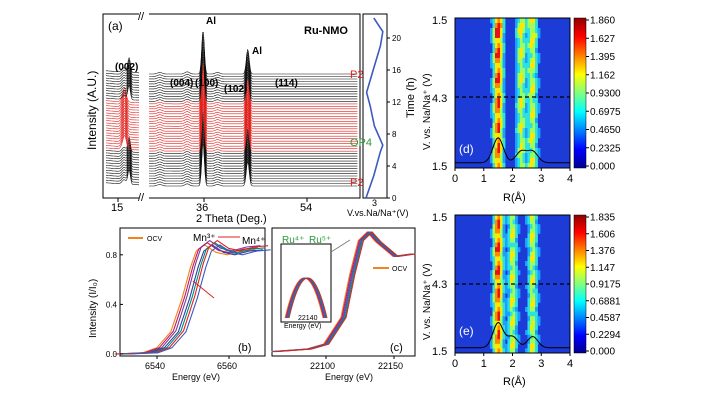  What do you see at coordinates (322, 366) in the screenshot?
I see `c-xtick-label-22100: 22100` at bounding box center [322, 366].